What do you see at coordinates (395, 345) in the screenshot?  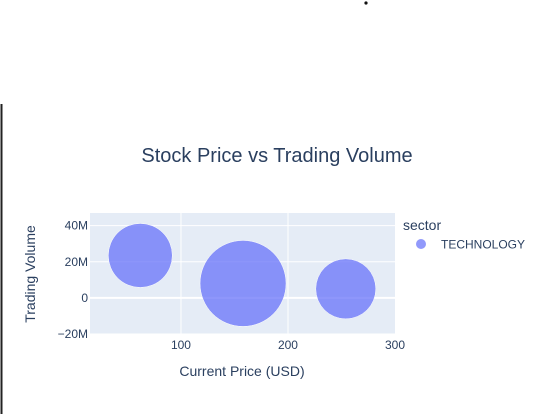 I see `x-tick-label: 300` at bounding box center [395, 345].